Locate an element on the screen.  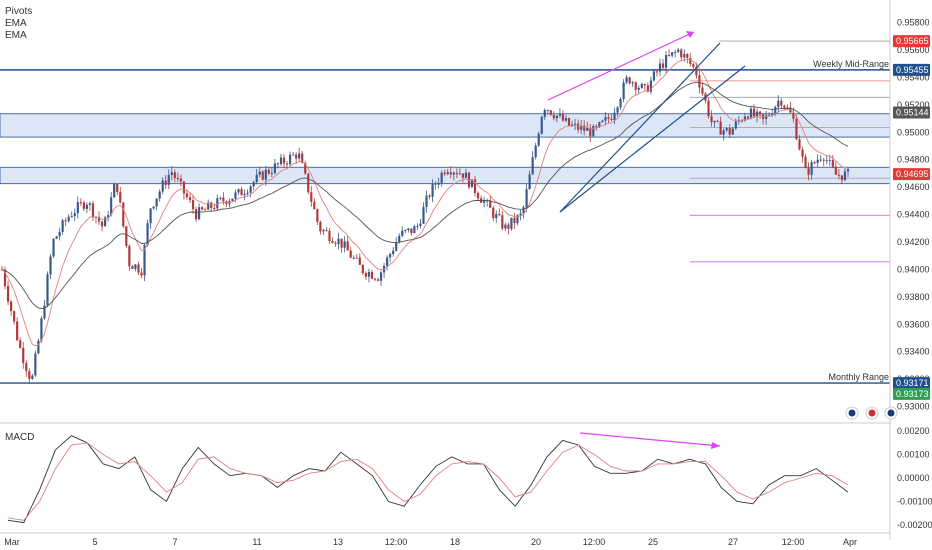
trend-arrow-macd is located at coordinates (650, 439).